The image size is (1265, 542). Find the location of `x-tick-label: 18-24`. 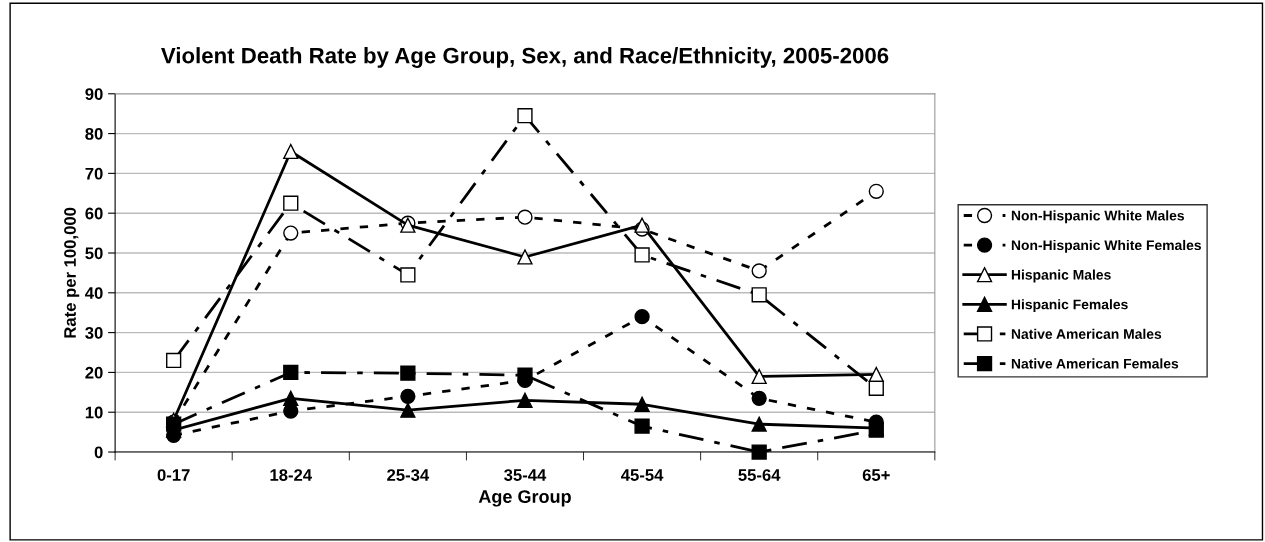

x-tick-label: 18-24 is located at coordinates (291, 475).